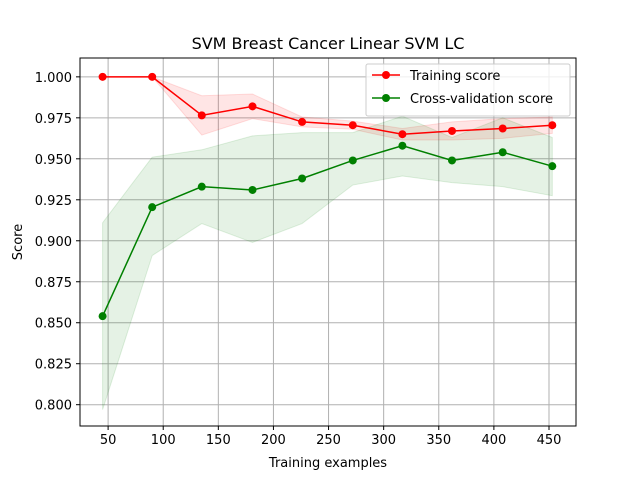 The image size is (640, 480). Describe the element at coordinates (53, 365) in the screenshot. I see `y-tick-label: 0.825` at that location.